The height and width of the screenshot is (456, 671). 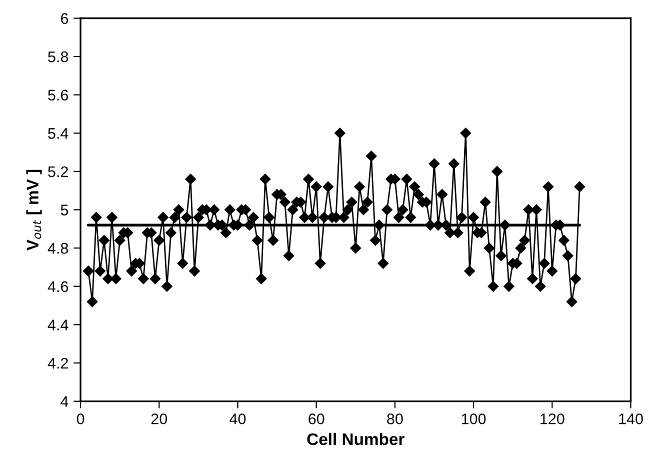 What do you see at coordinates (474, 418) in the screenshot?
I see `x-tick-label: 100` at bounding box center [474, 418].